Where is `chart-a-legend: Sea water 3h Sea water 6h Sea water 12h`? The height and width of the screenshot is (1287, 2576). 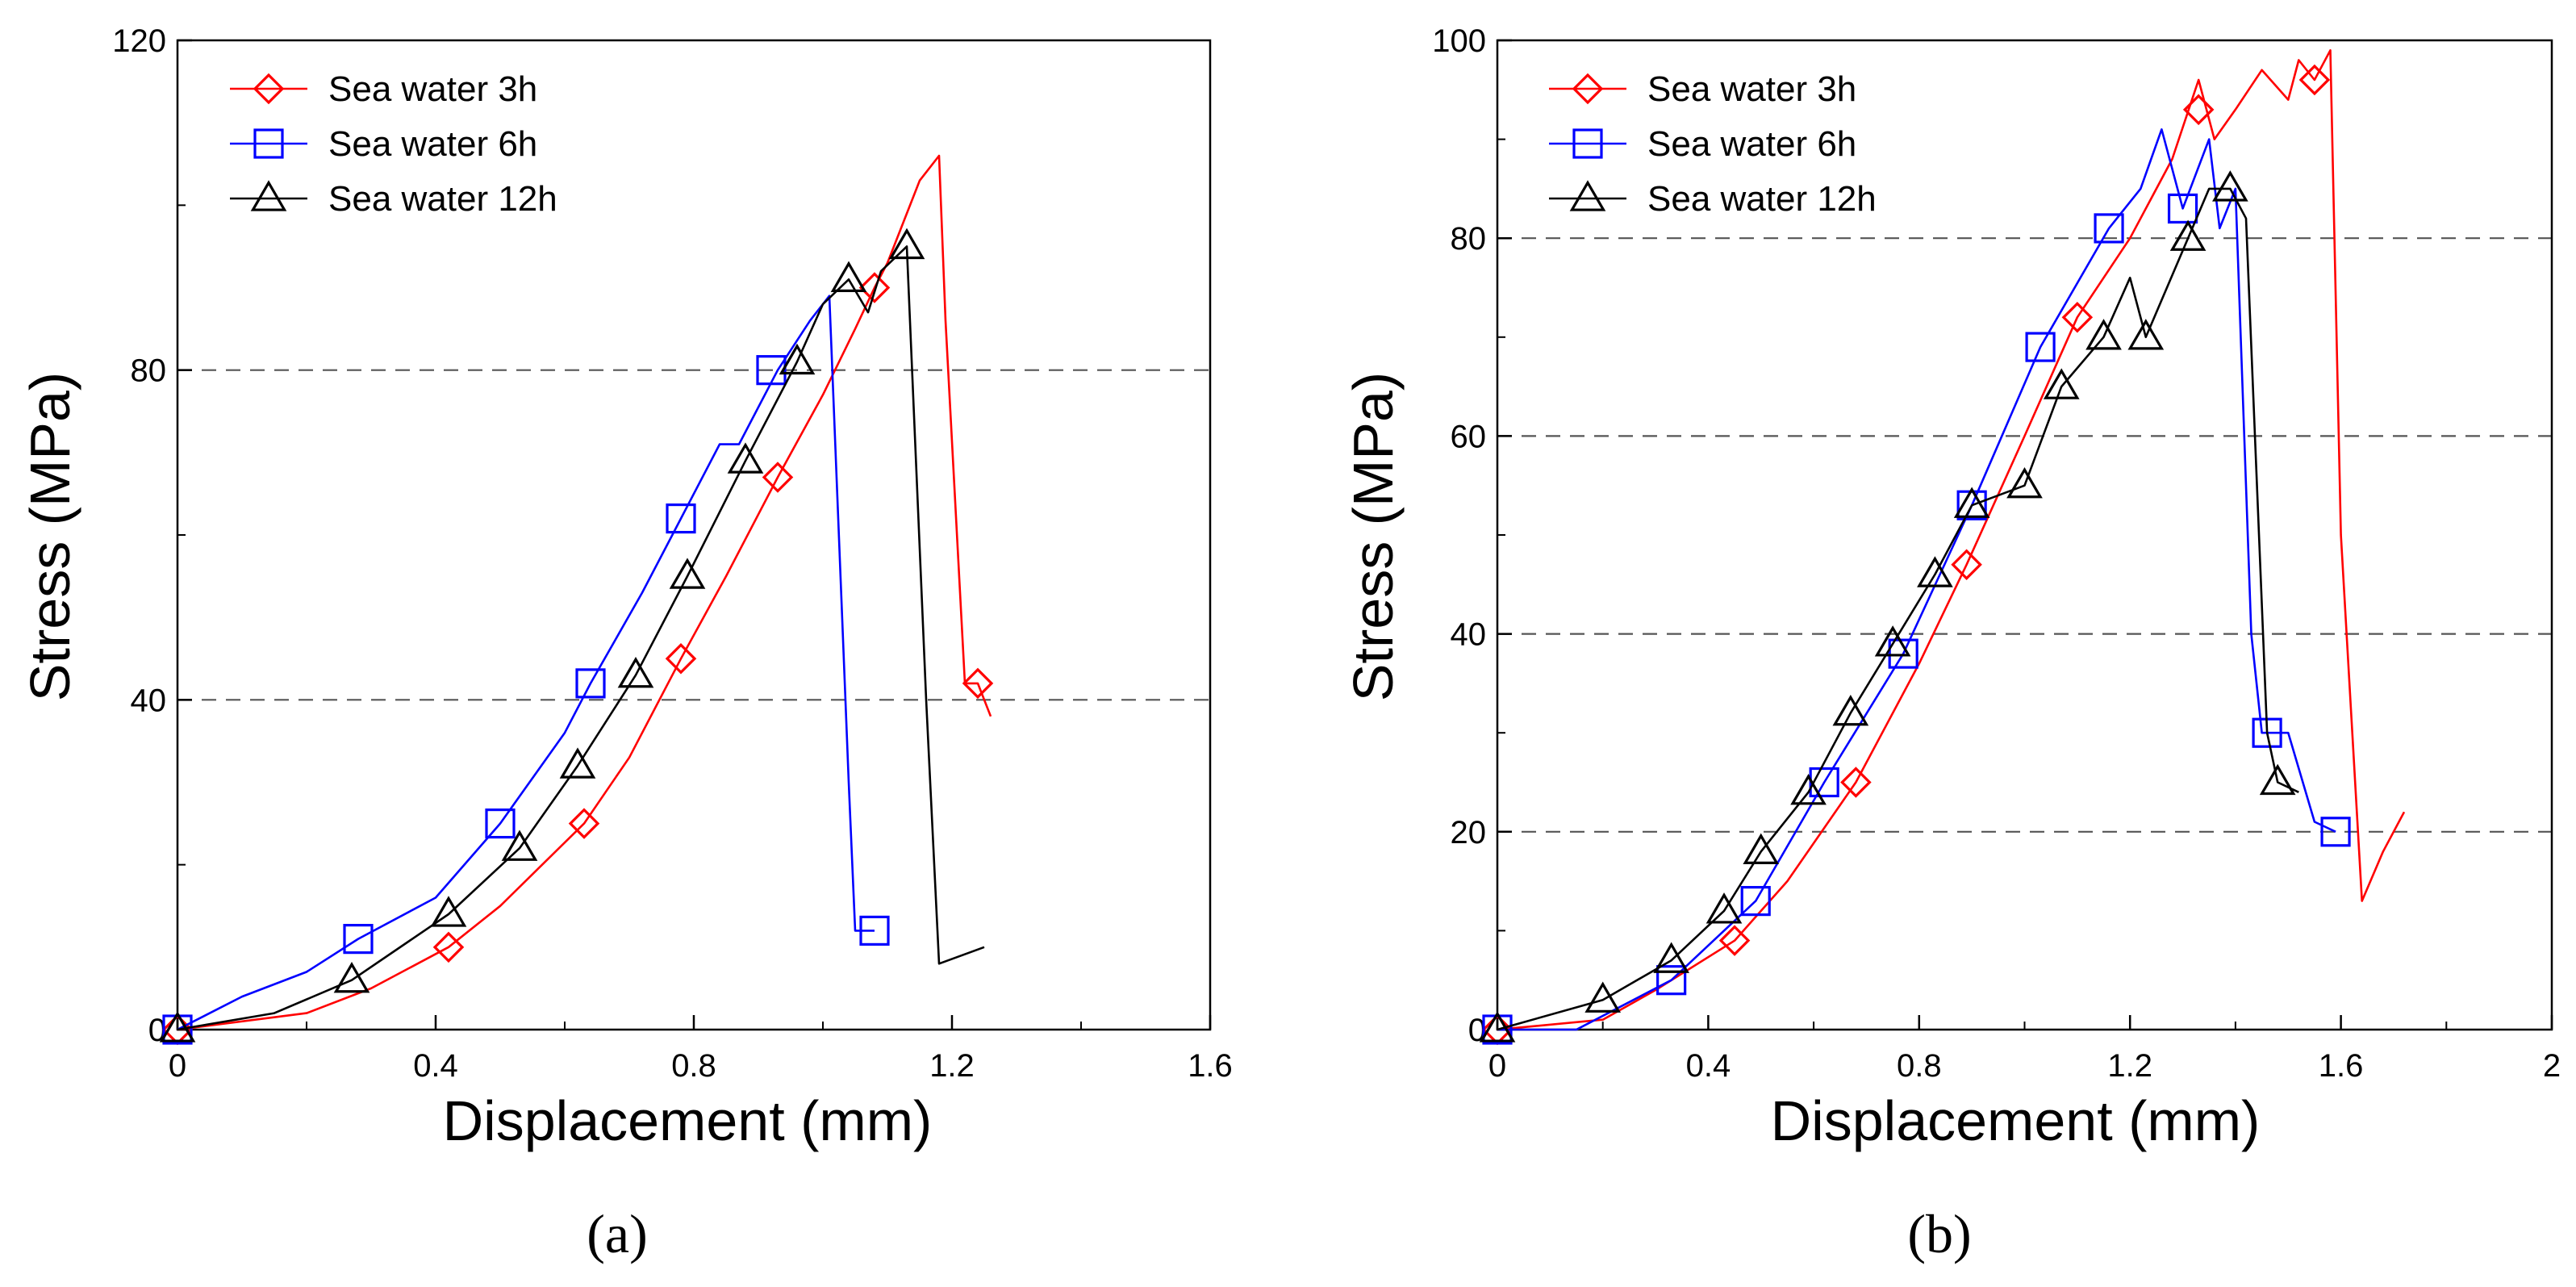 chart-a-legend: Sea water 3h Sea water 6h Sea water 12h is located at coordinates (394, 144).